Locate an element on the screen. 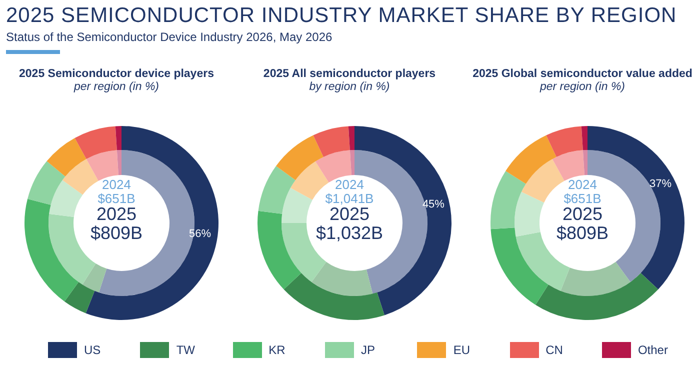 The height and width of the screenshot is (376, 700). text: Status of the Semiconductor Device Industry 2026, May 2026 is located at coordinates (170, 37).